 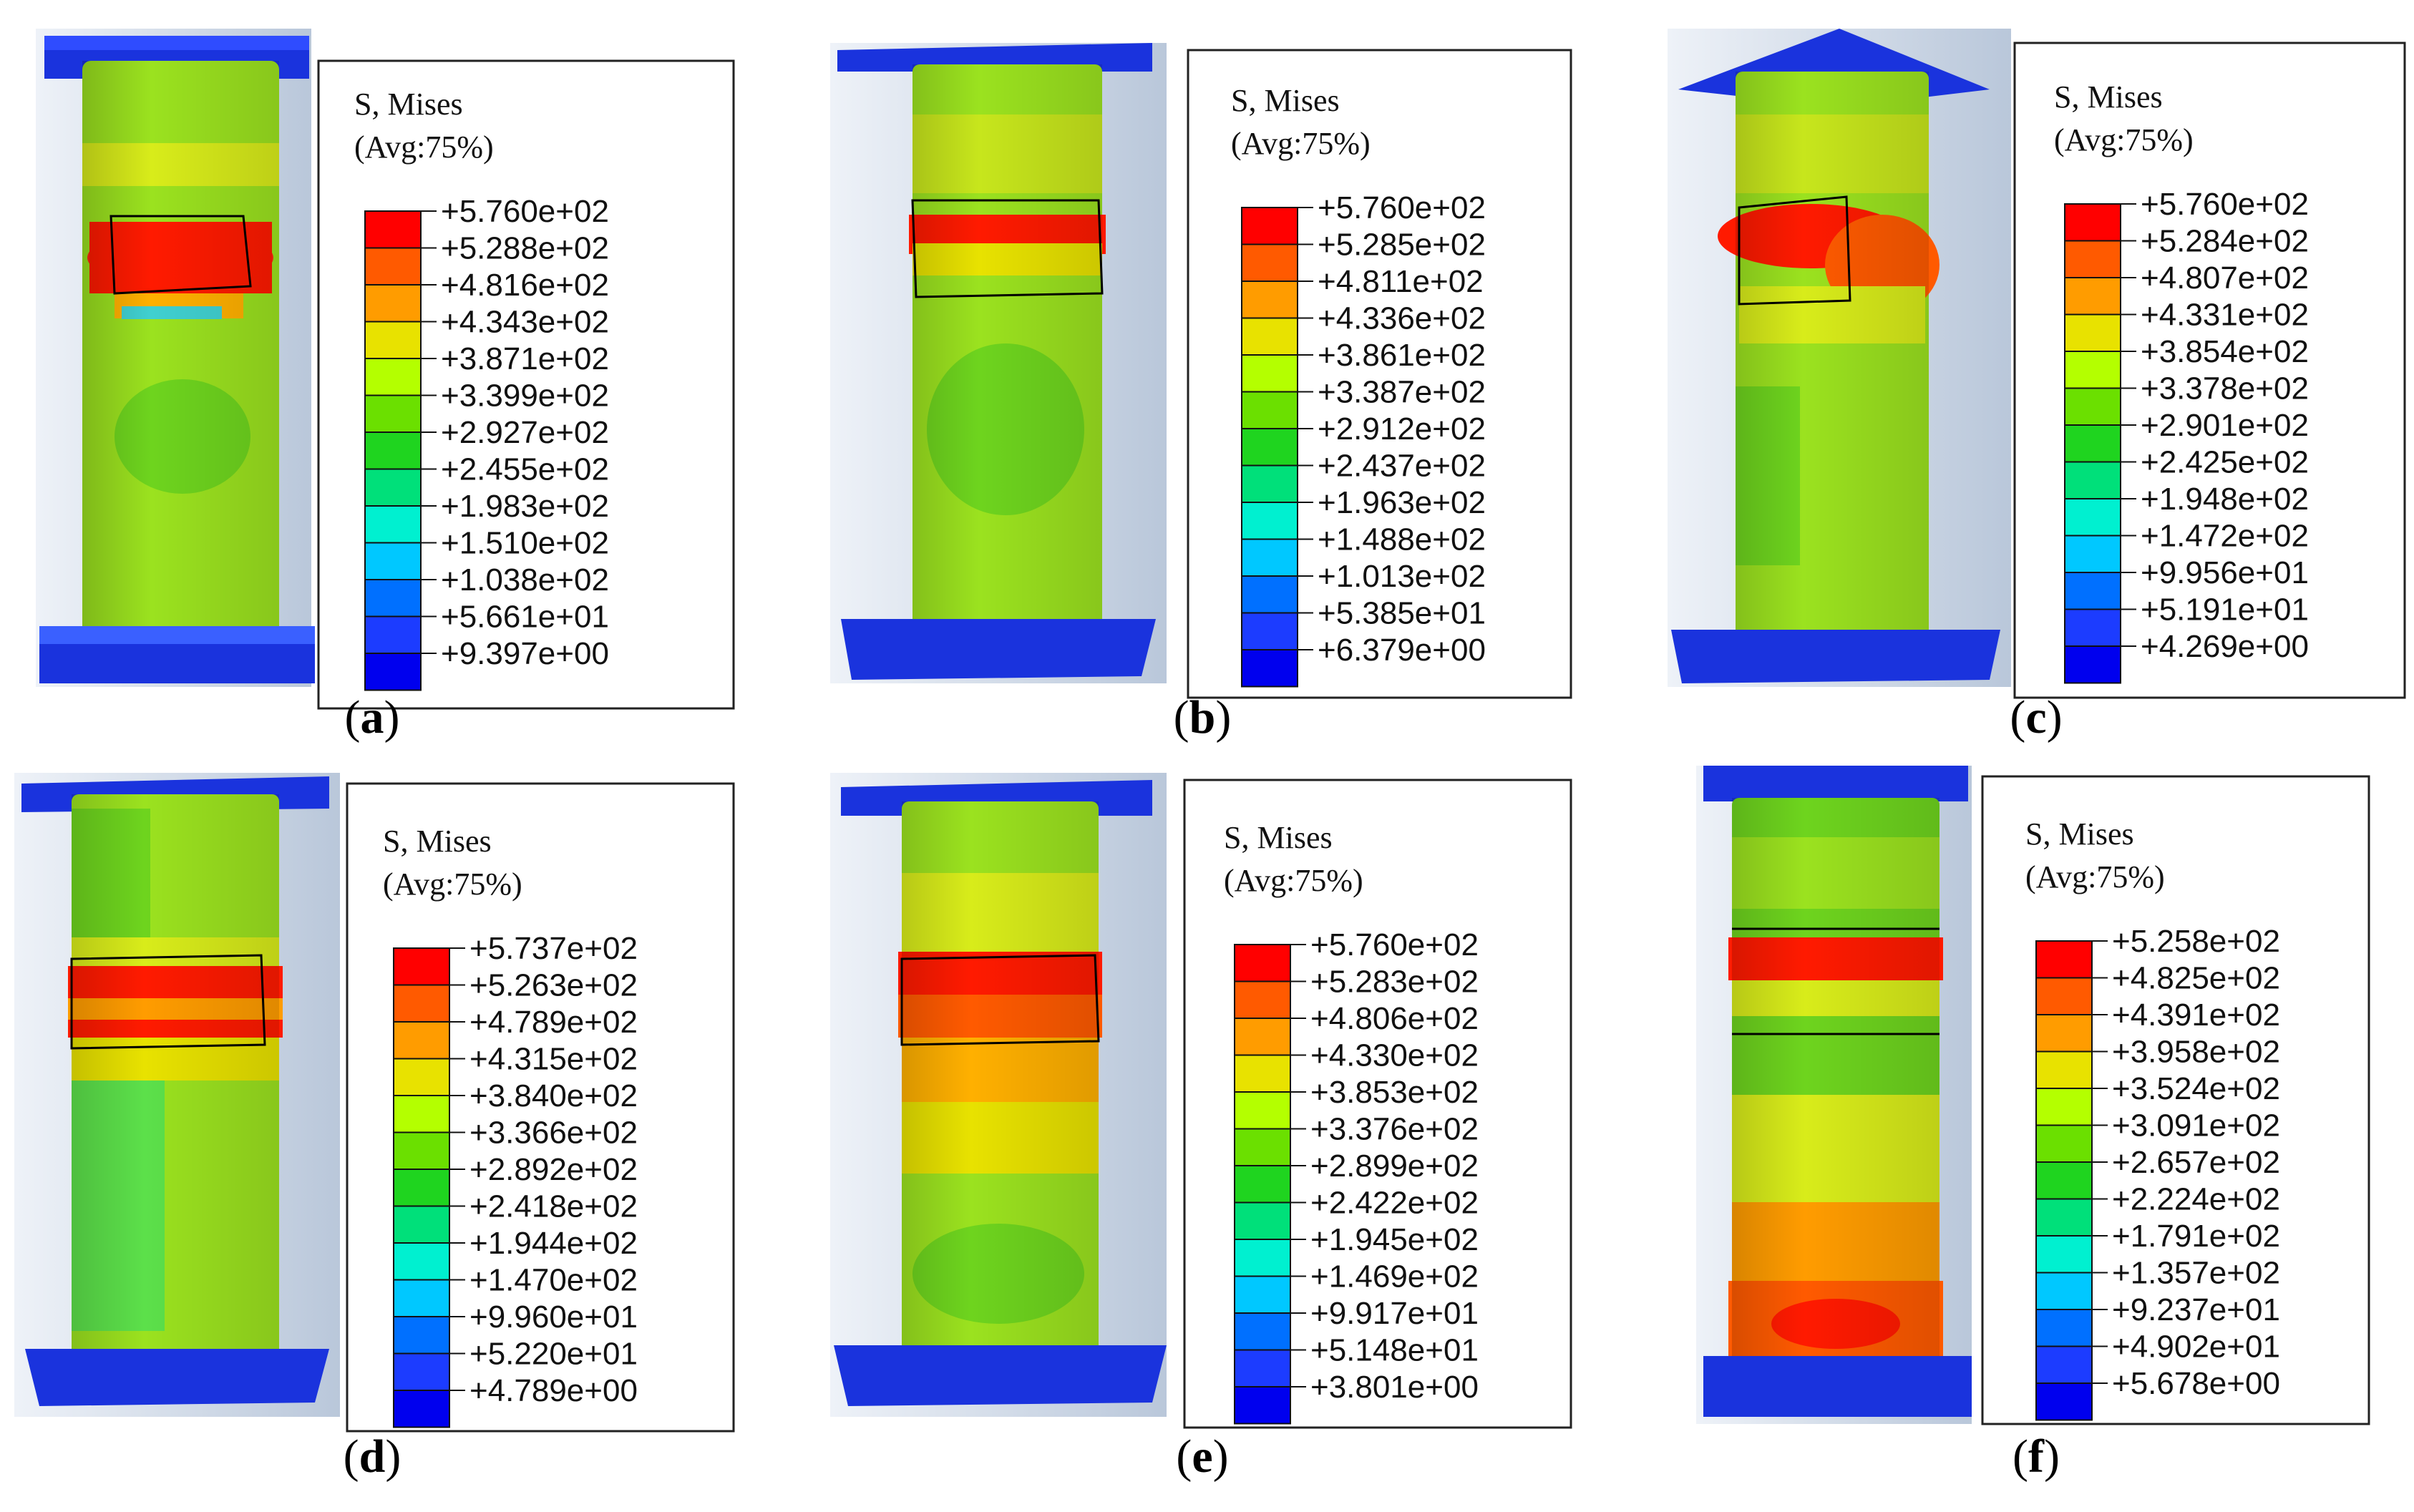 I want to click on legend-value: +1.510e+02, so click(x=525, y=543).